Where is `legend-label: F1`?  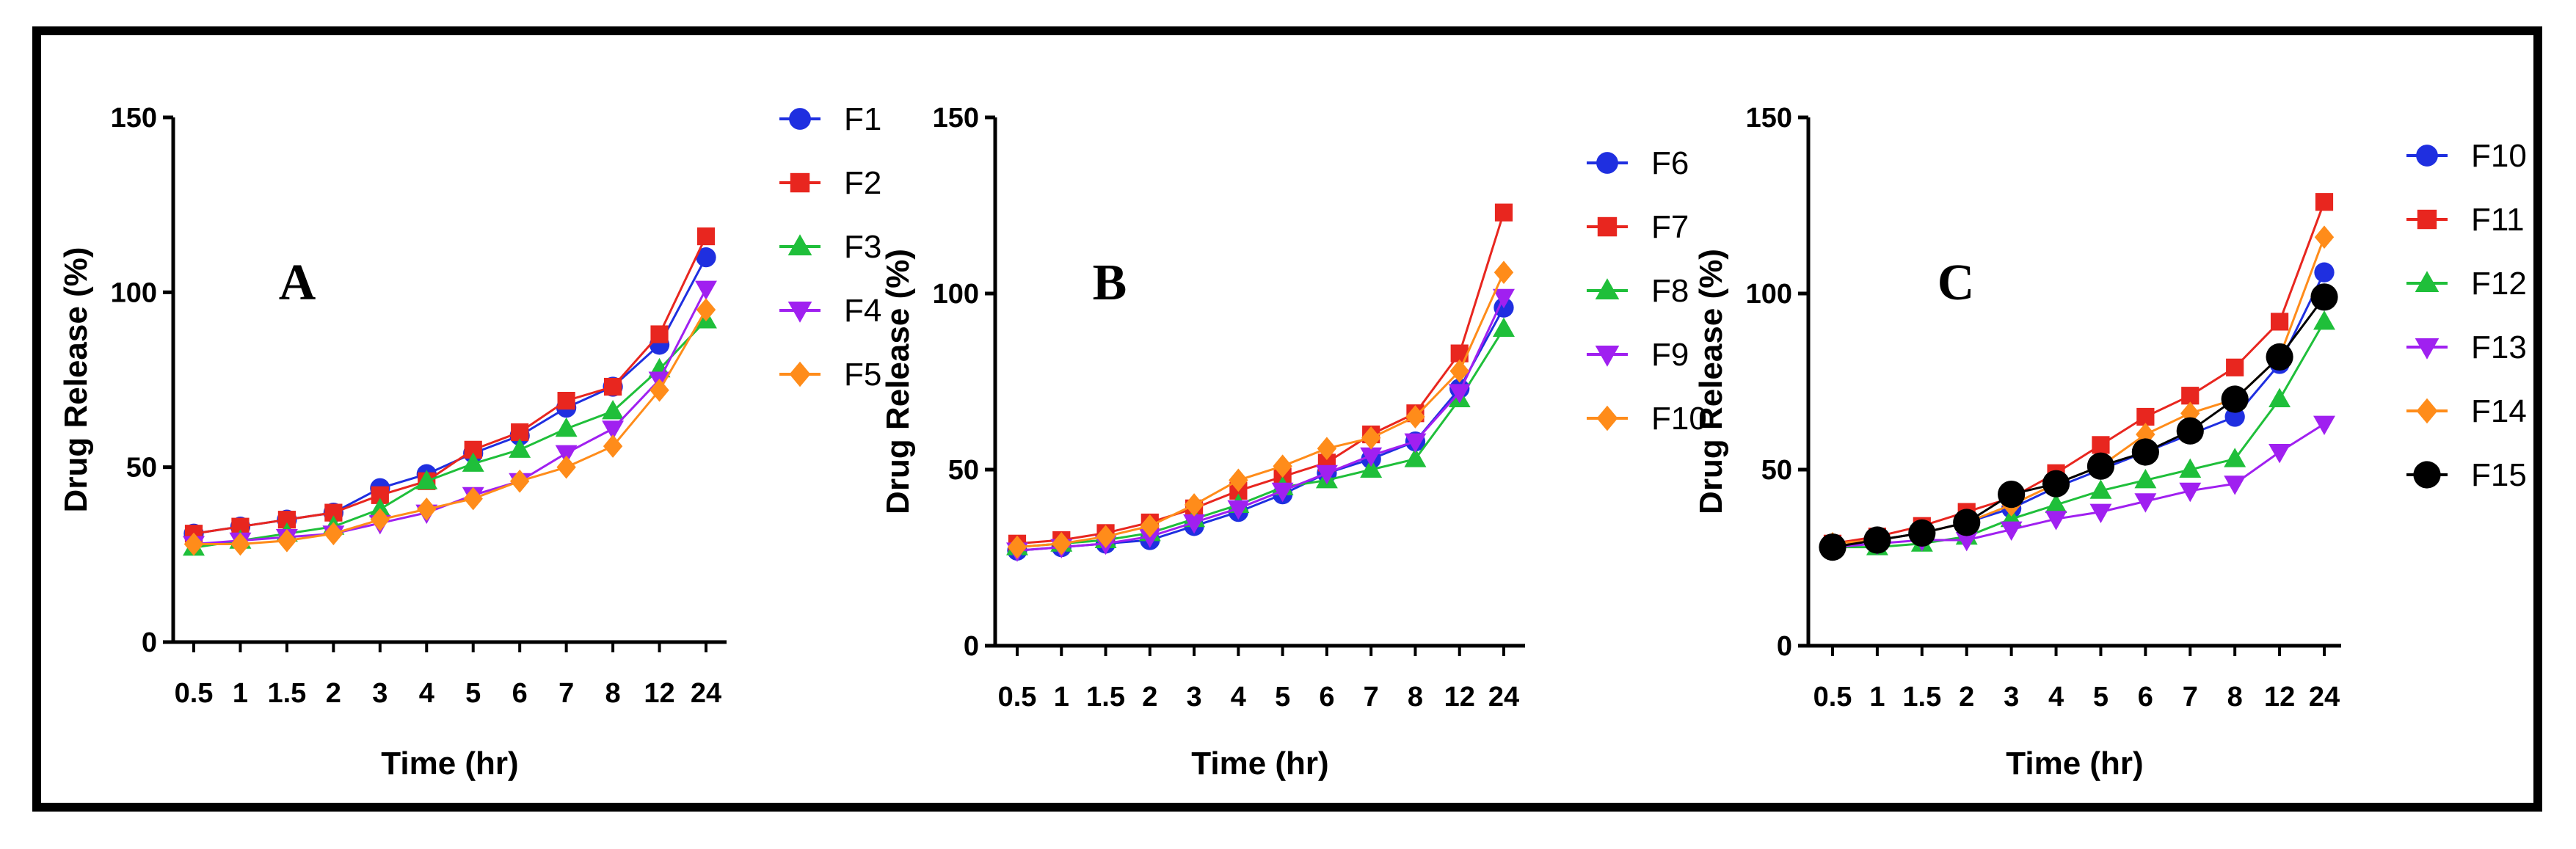
legend-label: F1 is located at coordinates (862, 119).